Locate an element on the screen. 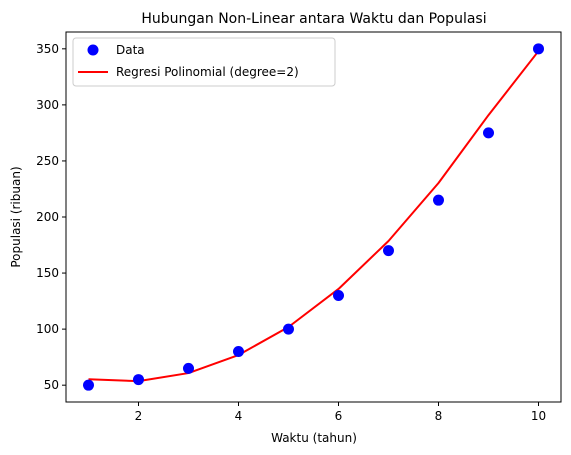  y-axis-ticks: 50 100 150 200 250 300 350 is located at coordinates (51, 217).